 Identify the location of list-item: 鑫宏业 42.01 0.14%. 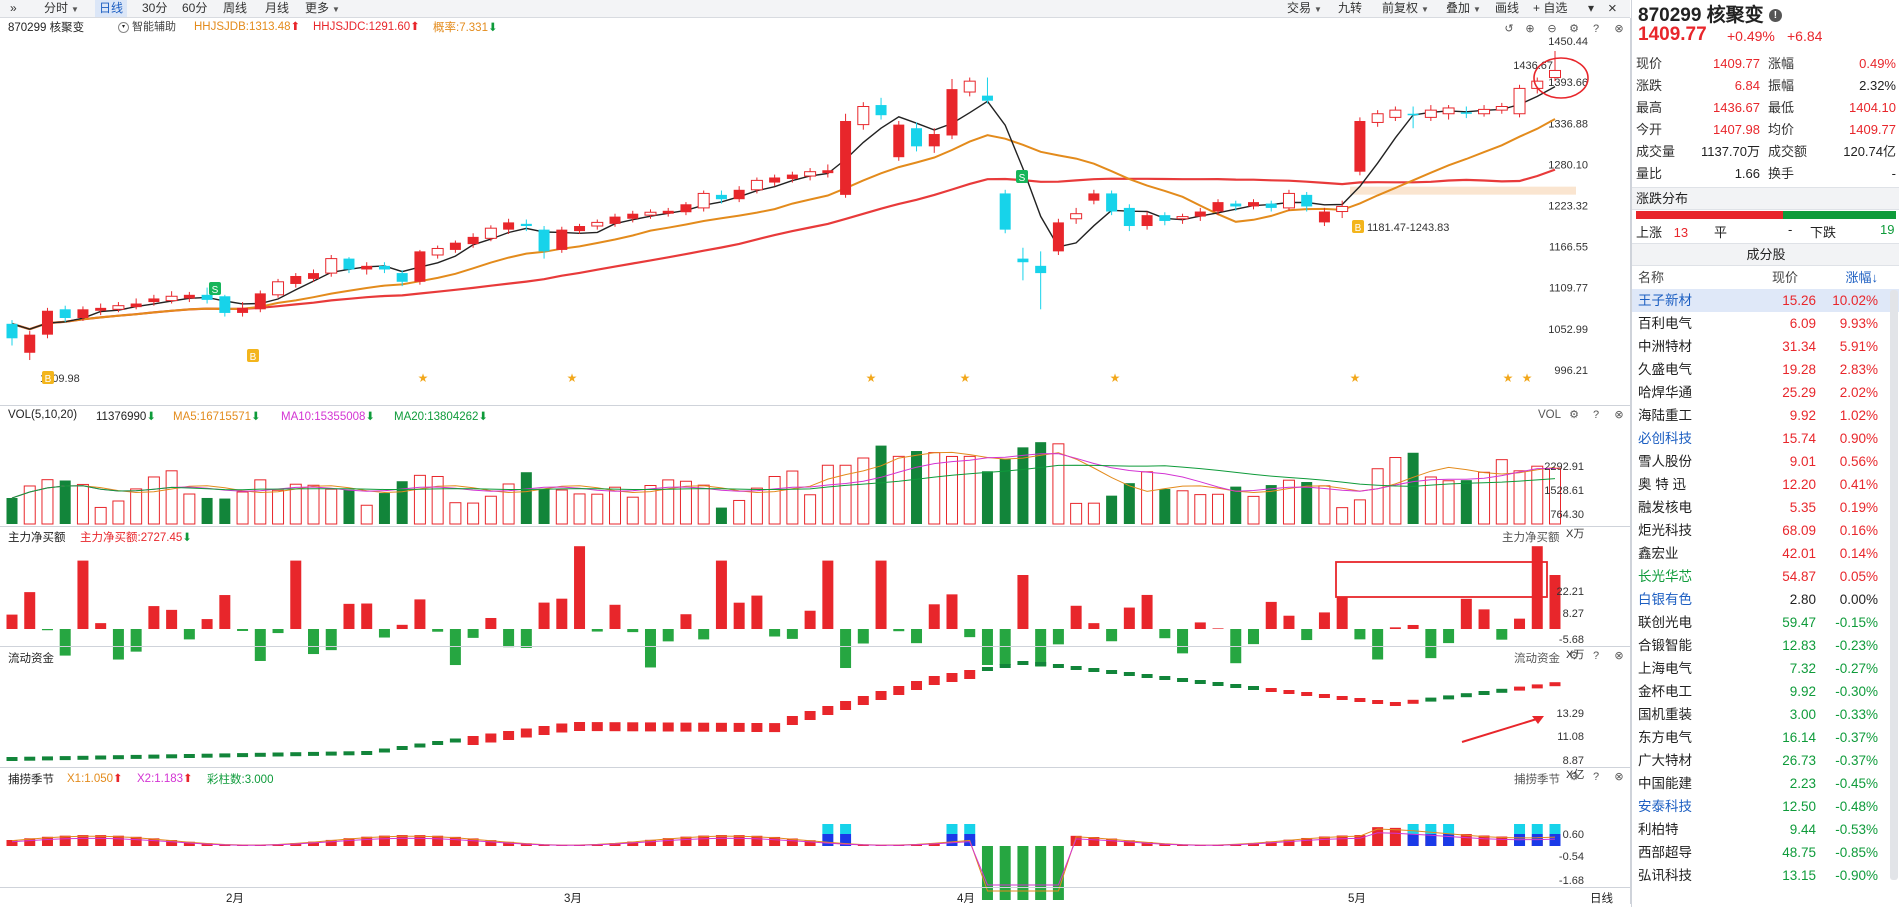
(1765, 553).